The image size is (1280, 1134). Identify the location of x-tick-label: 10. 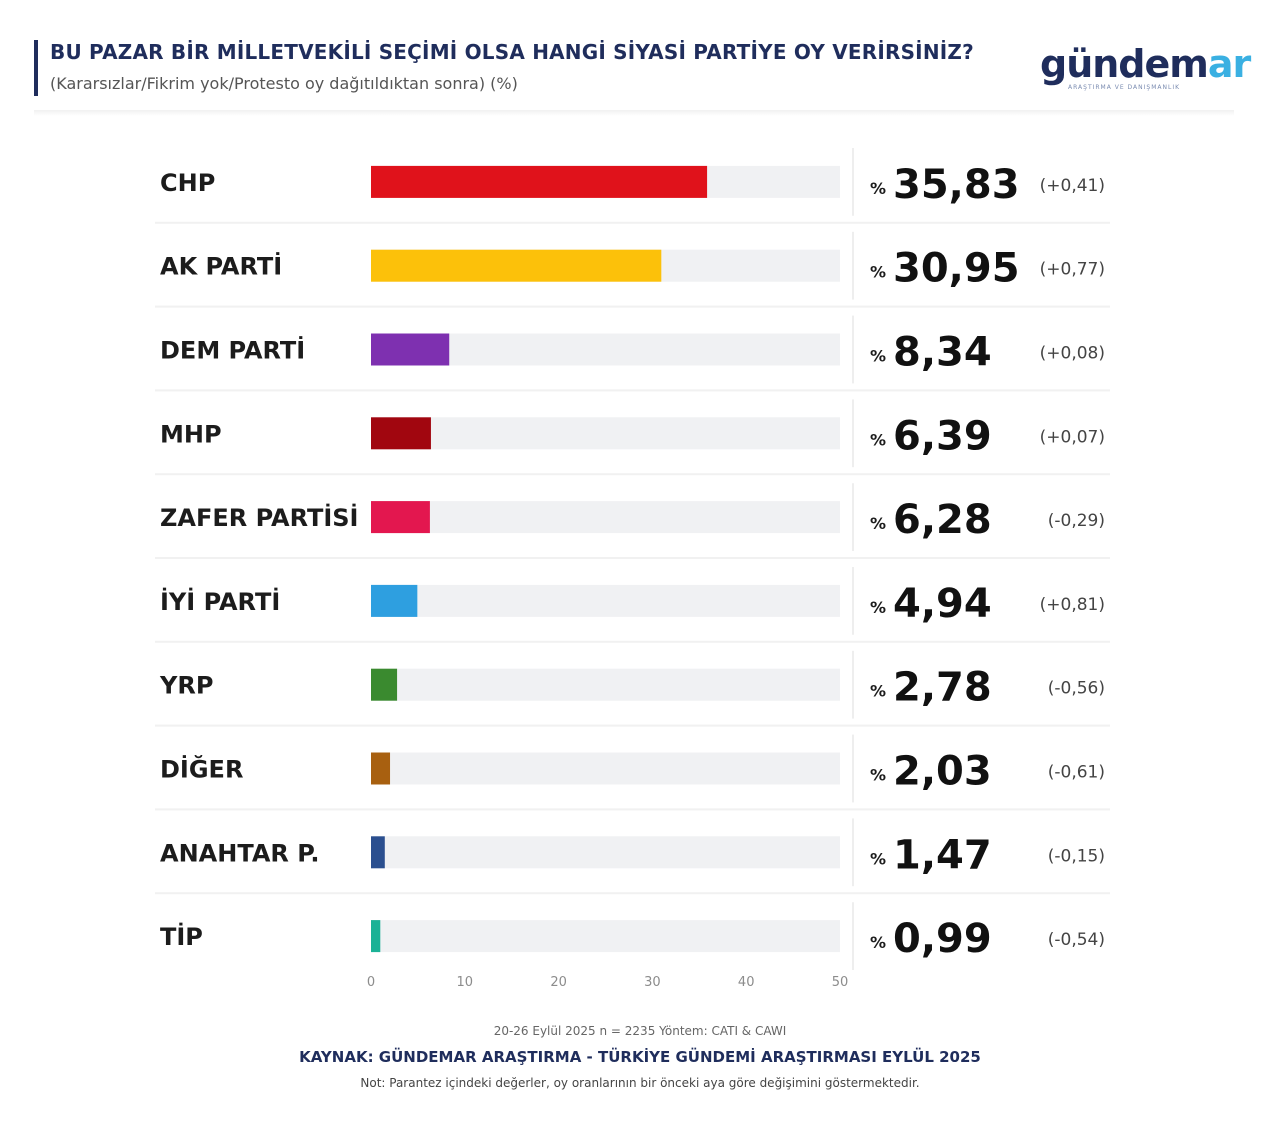
(465, 982).